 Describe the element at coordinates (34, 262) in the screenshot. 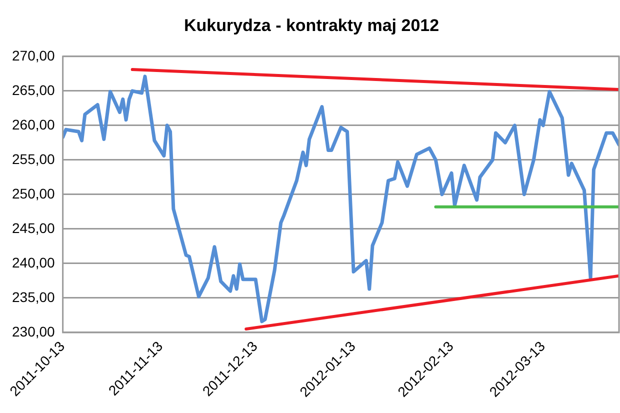

I see `y-tick-label: 240,00` at that location.